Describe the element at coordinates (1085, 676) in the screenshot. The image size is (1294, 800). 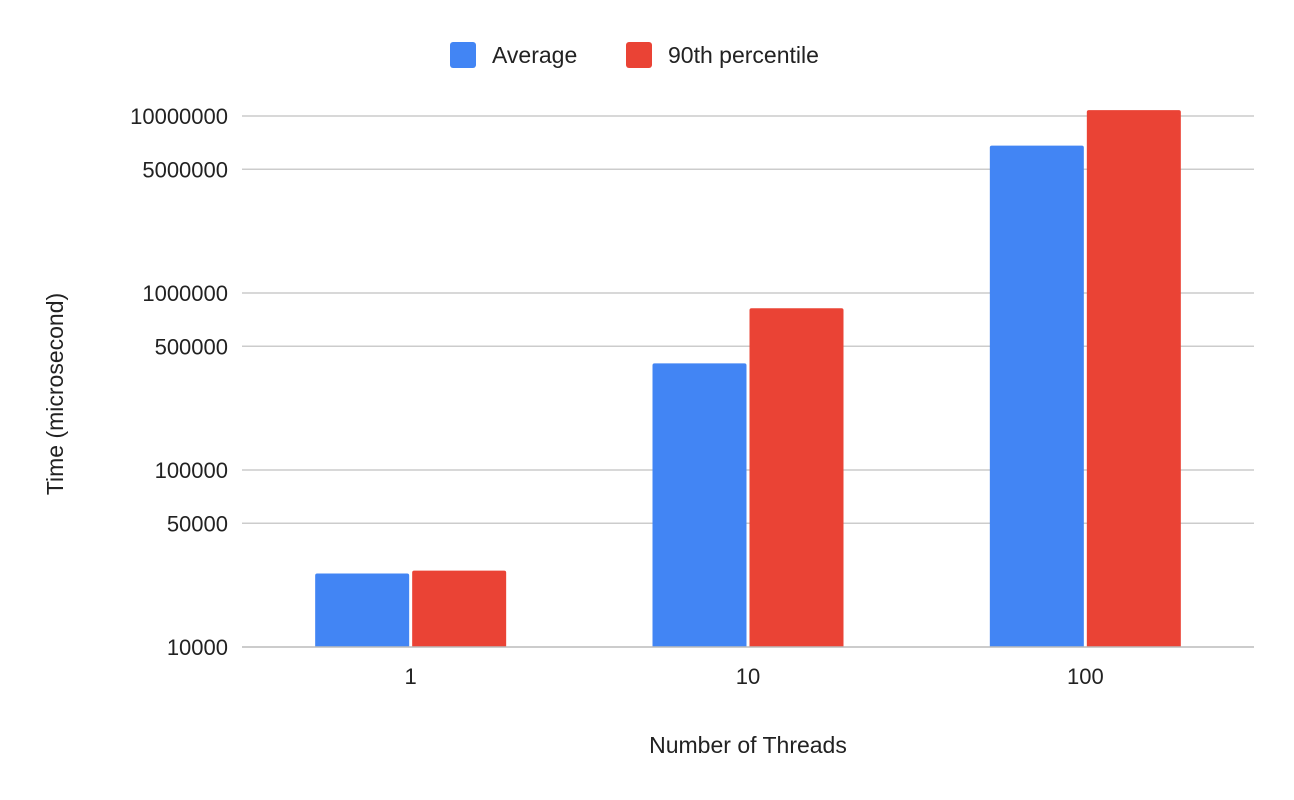
I see `x-tick-label: 100` at that location.